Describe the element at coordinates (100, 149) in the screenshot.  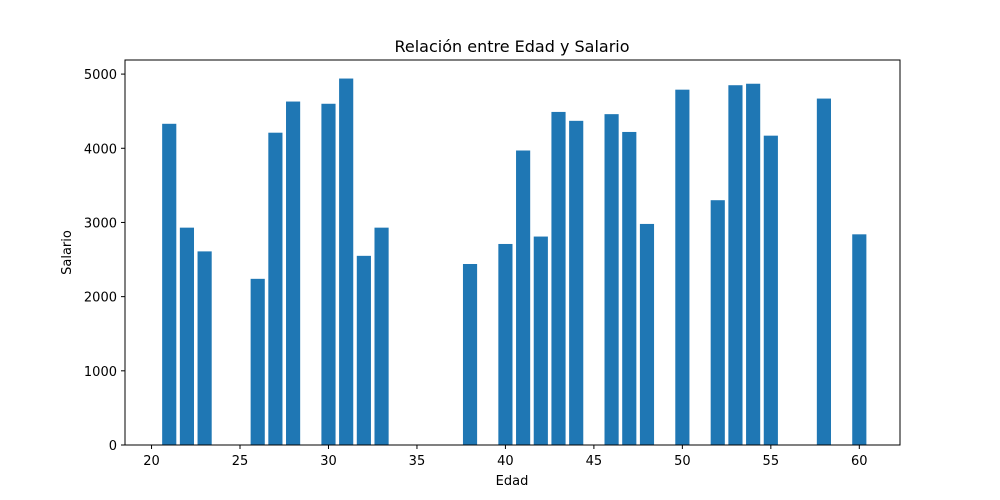
I see `y-tick-label: 4000` at that location.